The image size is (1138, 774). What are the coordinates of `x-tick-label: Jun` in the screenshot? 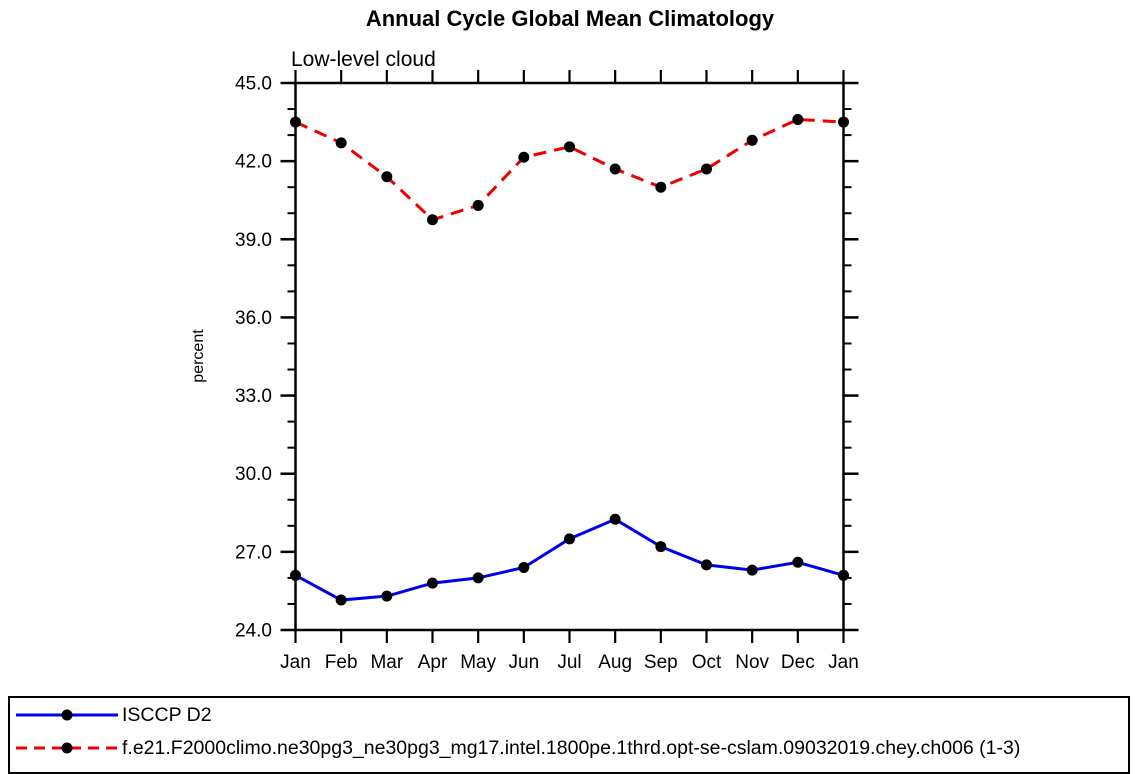 It's located at (524, 662).